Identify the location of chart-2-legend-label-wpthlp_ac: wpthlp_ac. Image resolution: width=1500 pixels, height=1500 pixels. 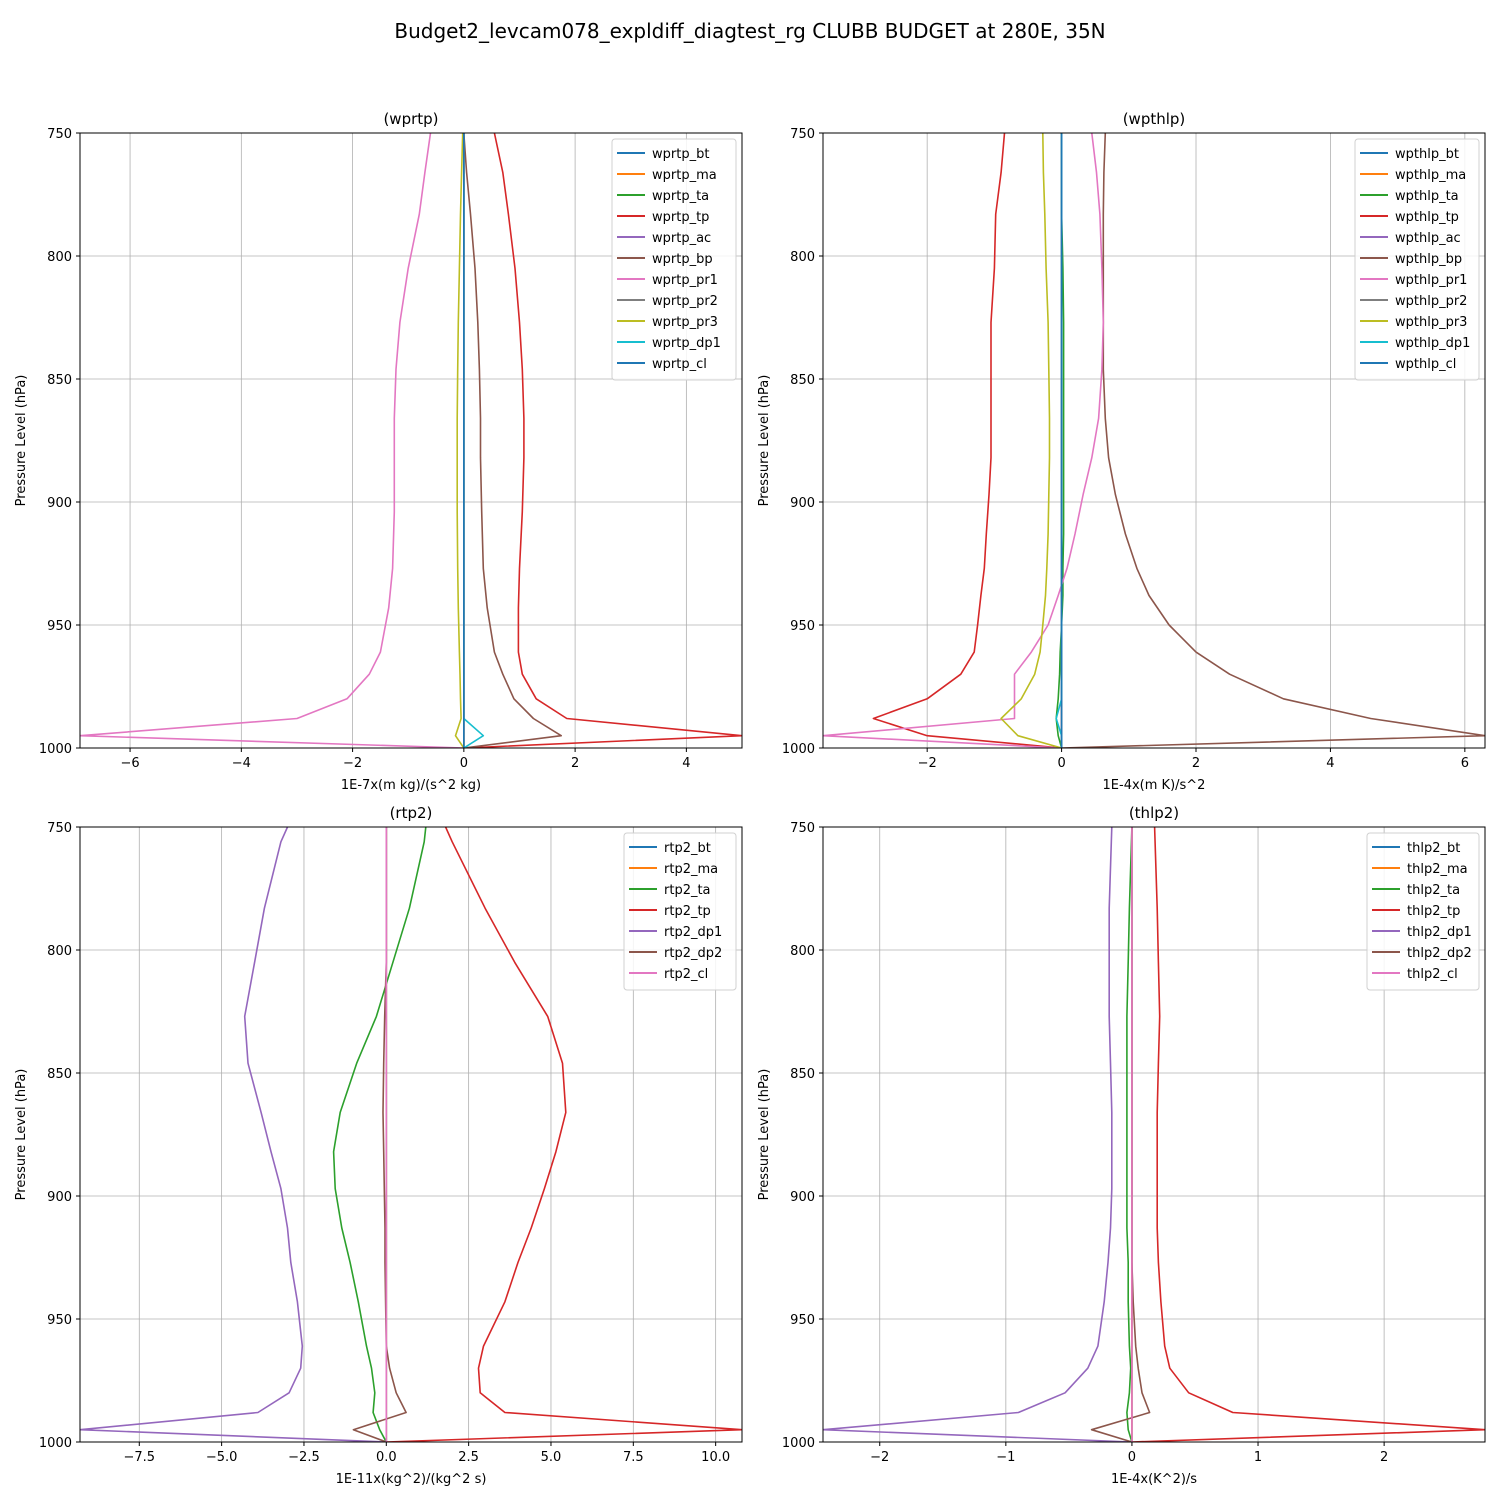
(1428, 238).